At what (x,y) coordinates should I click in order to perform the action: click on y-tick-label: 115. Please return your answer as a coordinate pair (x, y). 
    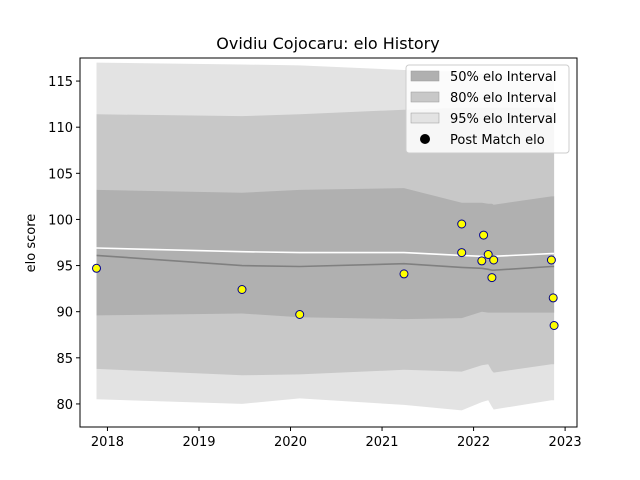
    Looking at the image, I should click on (60, 82).